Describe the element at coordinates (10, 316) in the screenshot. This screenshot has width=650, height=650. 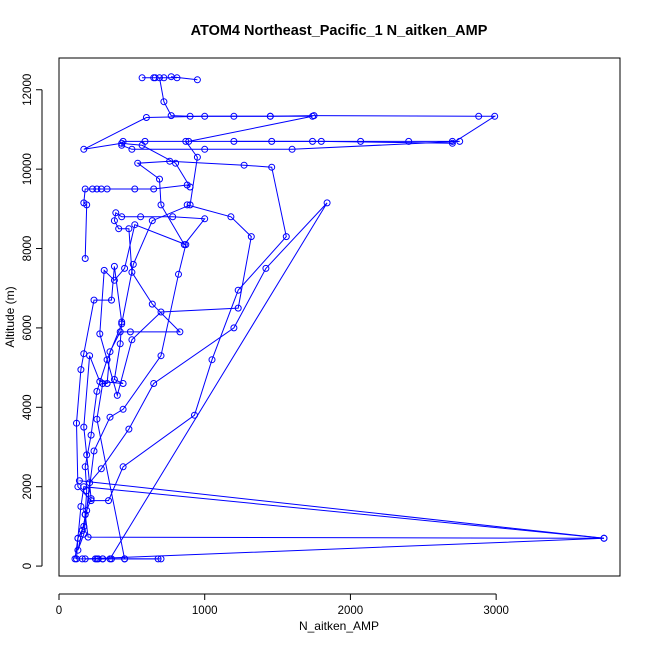
I see `y-axis-label: Altitude (m)` at that location.